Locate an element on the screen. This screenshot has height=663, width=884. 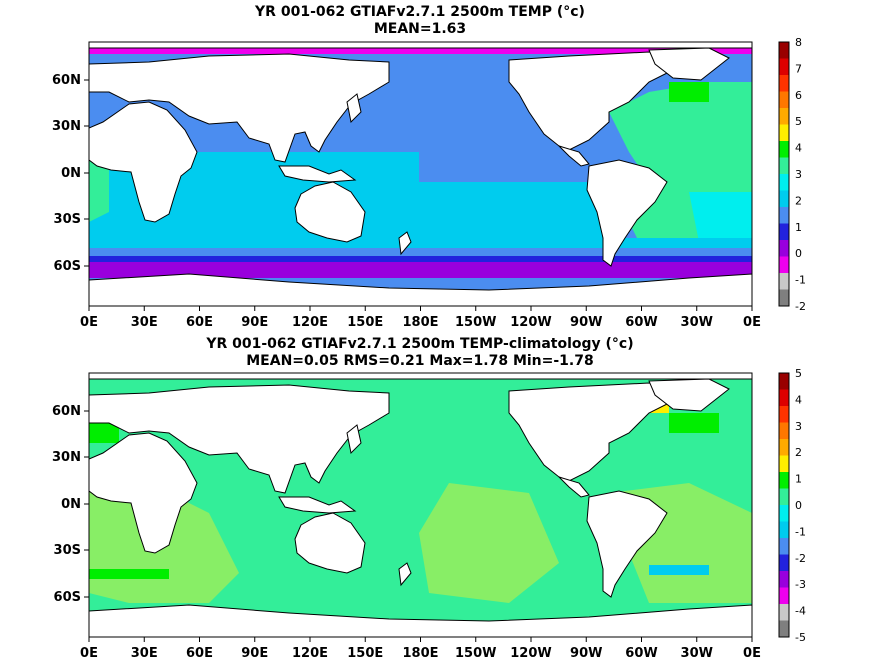
top-map-subtitle: MEAN=1.63 is located at coordinates (420, 29).